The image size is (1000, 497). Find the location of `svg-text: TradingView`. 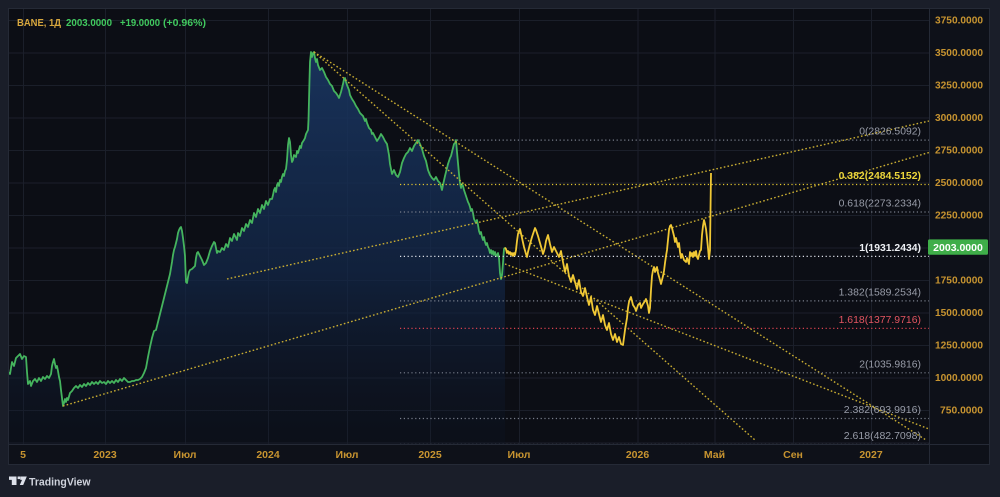

svg-text: TradingView is located at coordinates (60, 483).